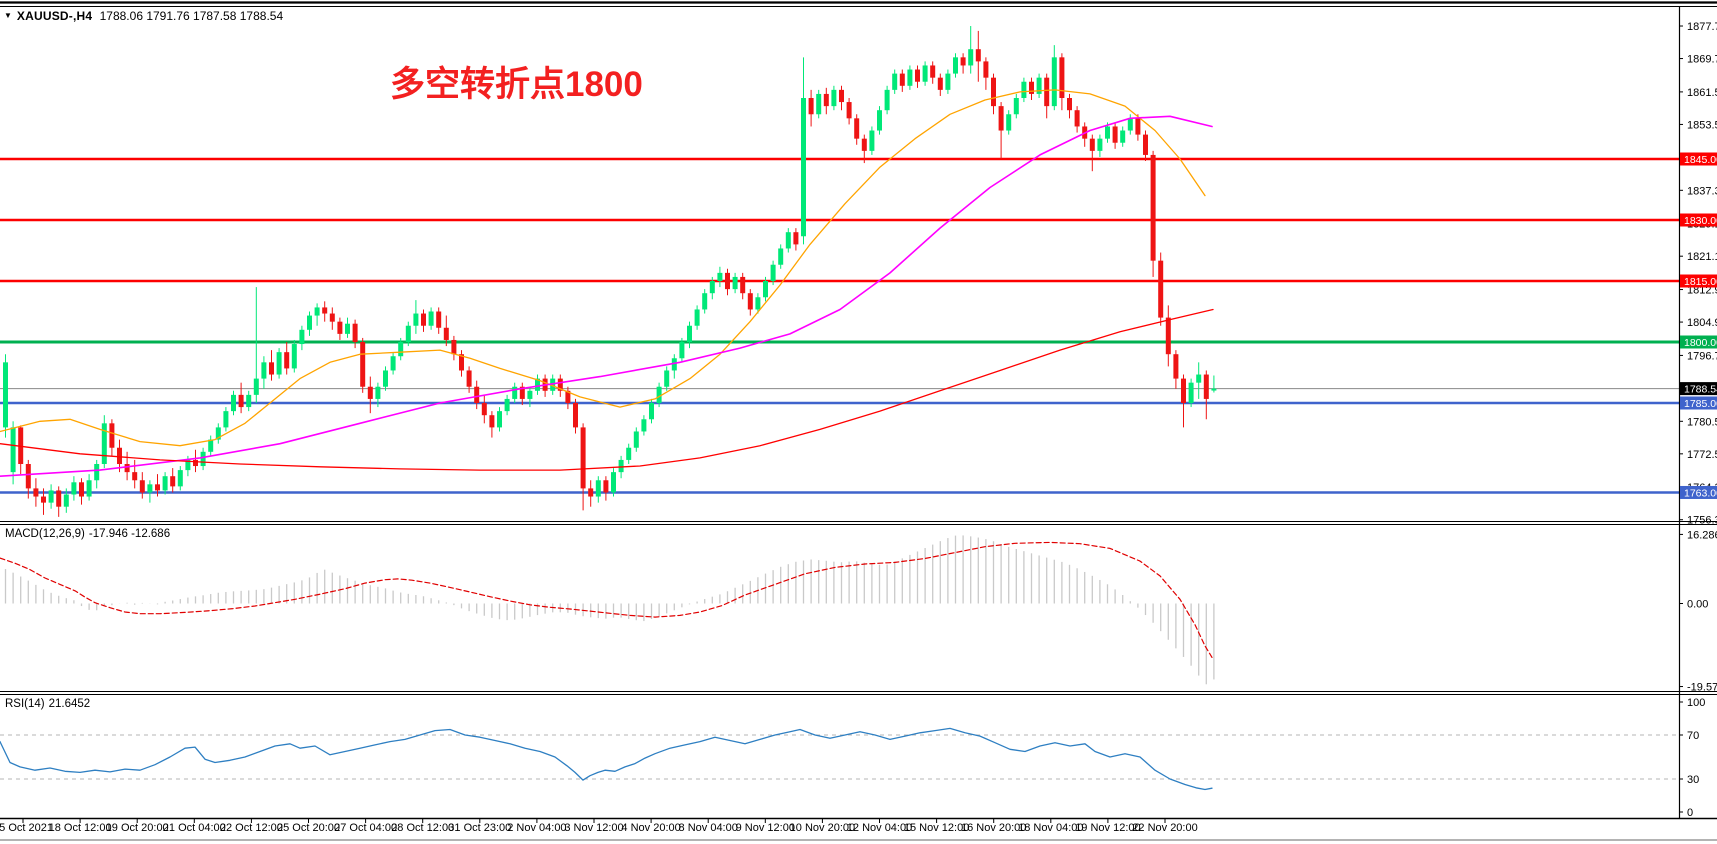  What do you see at coordinates (1702, 688) in the screenshot?
I see `macd-tick-label: -19.576` at bounding box center [1702, 688].